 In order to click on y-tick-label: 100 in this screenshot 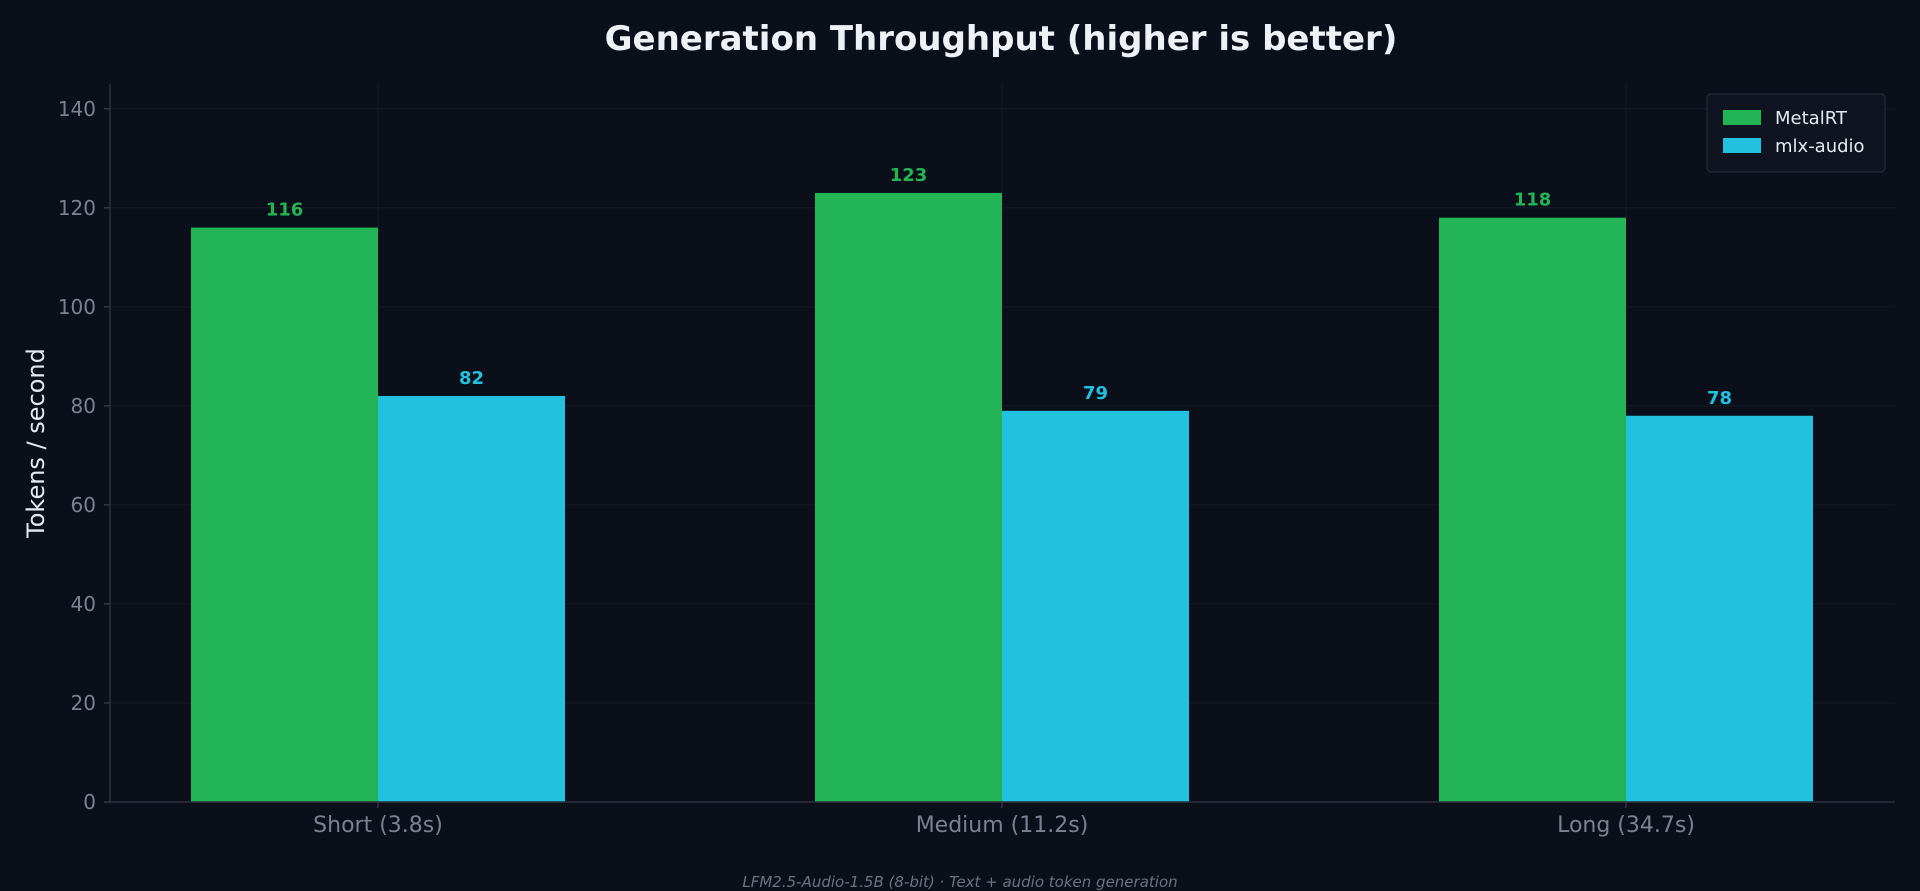, I will do `click(77, 307)`.